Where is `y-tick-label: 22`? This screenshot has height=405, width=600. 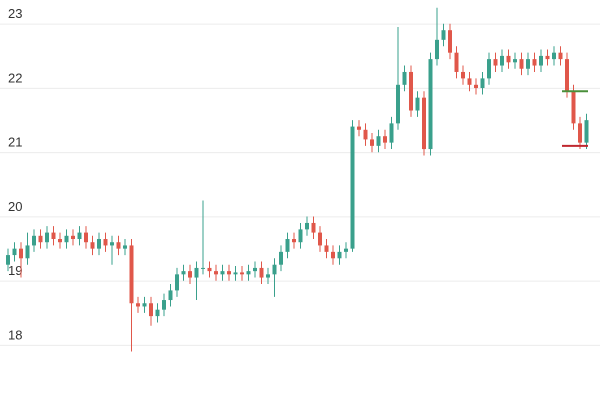 y-tick-label: 22 is located at coordinates (15, 77).